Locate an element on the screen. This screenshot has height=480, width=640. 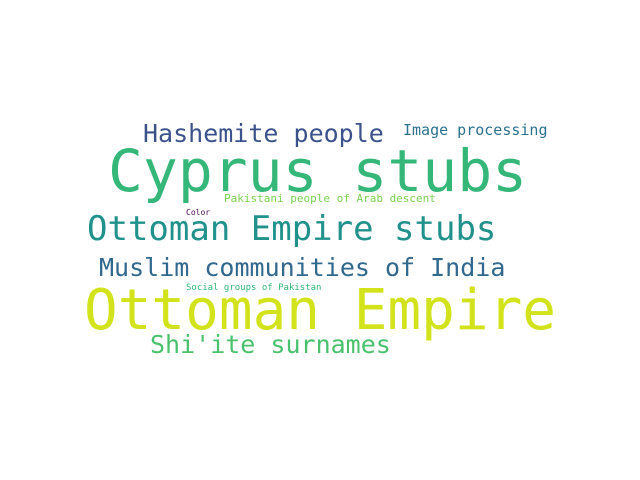
word-color: Color is located at coordinates (198, 212).